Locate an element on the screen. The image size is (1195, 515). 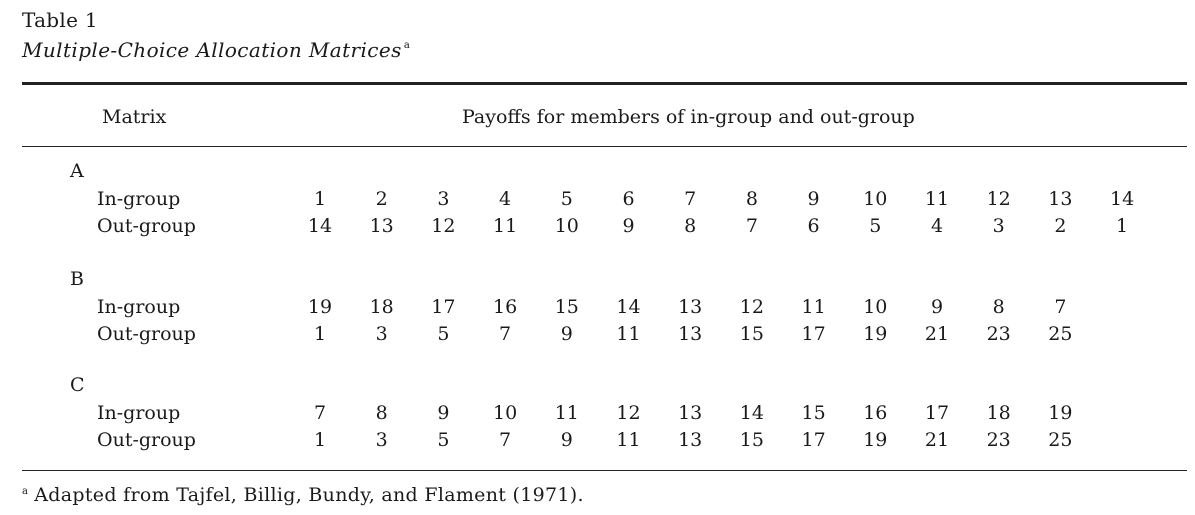
matrix-label: C is located at coordinates (77, 385).